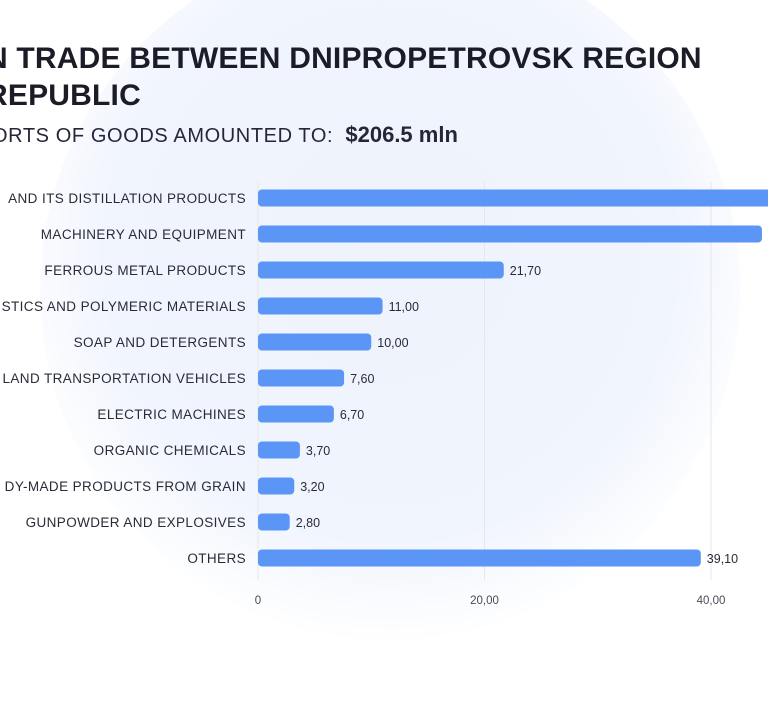  I want to click on x-axis-ticks: 0 20,00 40,00, so click(490, 601).